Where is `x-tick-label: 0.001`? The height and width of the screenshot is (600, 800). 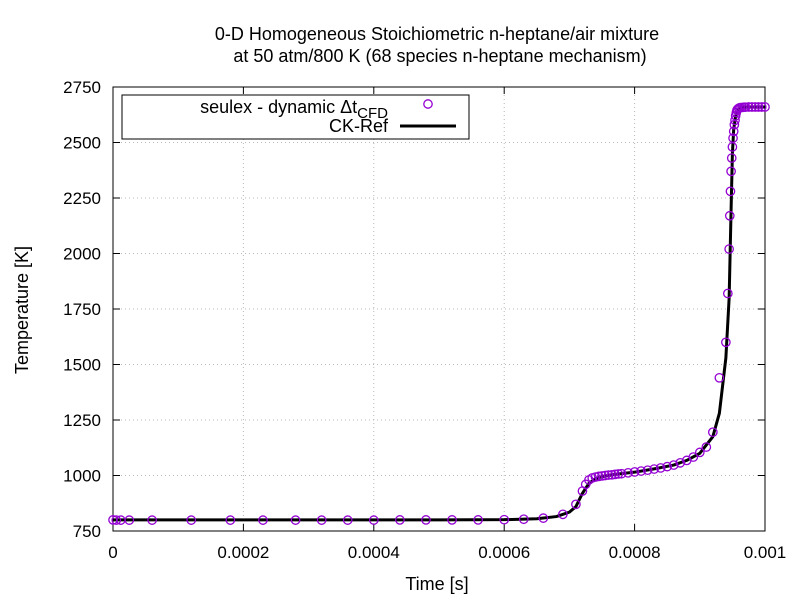 x-tick-label: 0.001 is located at coordinates (765, 552).